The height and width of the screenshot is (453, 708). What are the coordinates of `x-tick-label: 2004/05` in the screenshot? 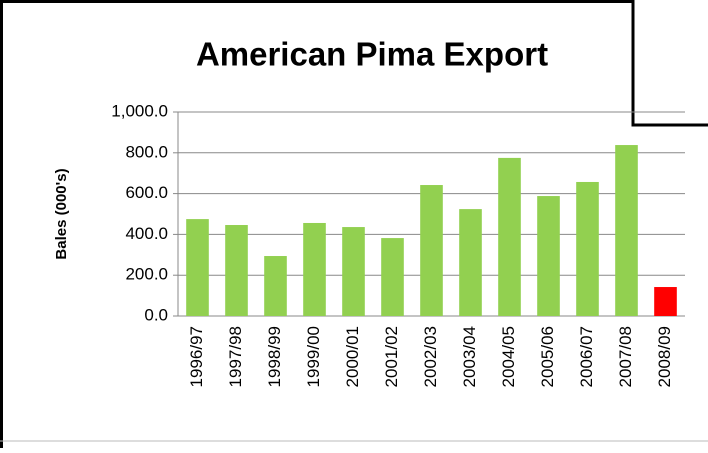 It's located at (508, 356).